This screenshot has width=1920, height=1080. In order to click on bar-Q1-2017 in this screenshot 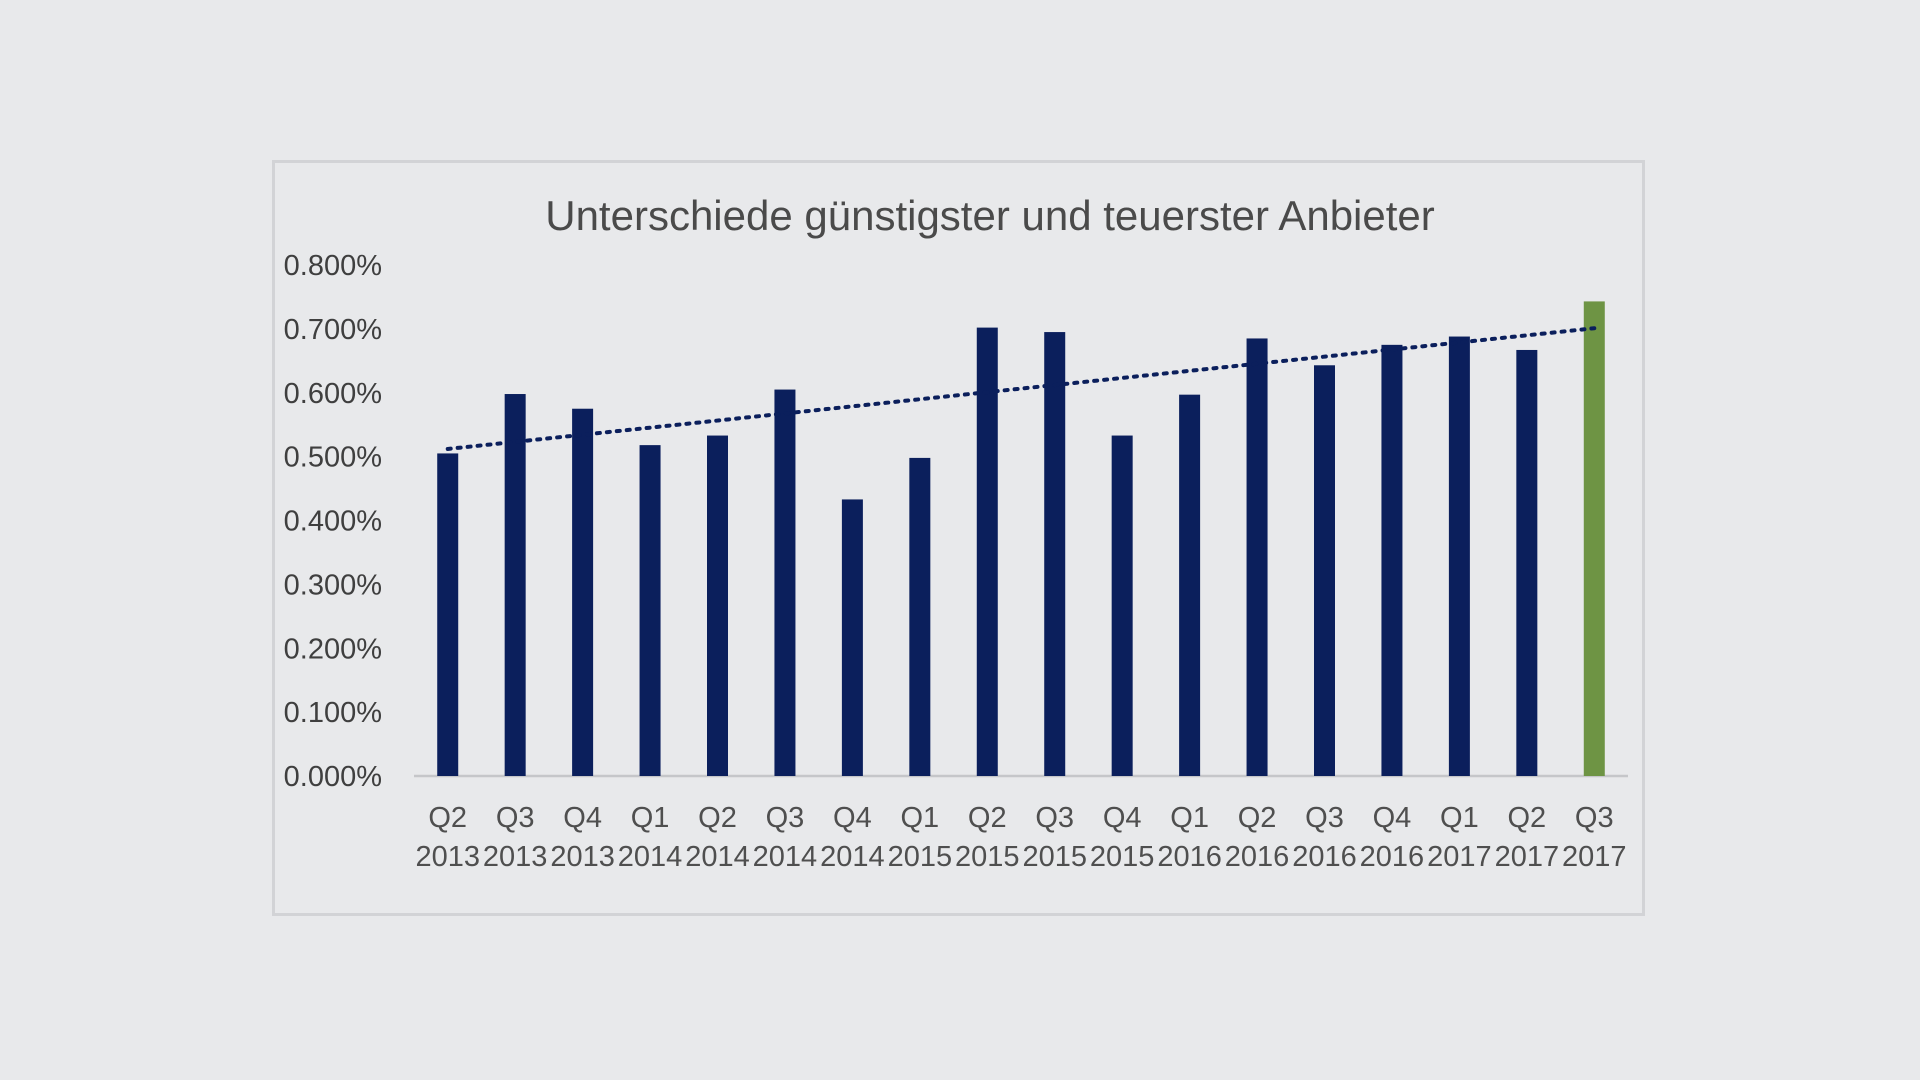, I will do `click(1459, 556)`.